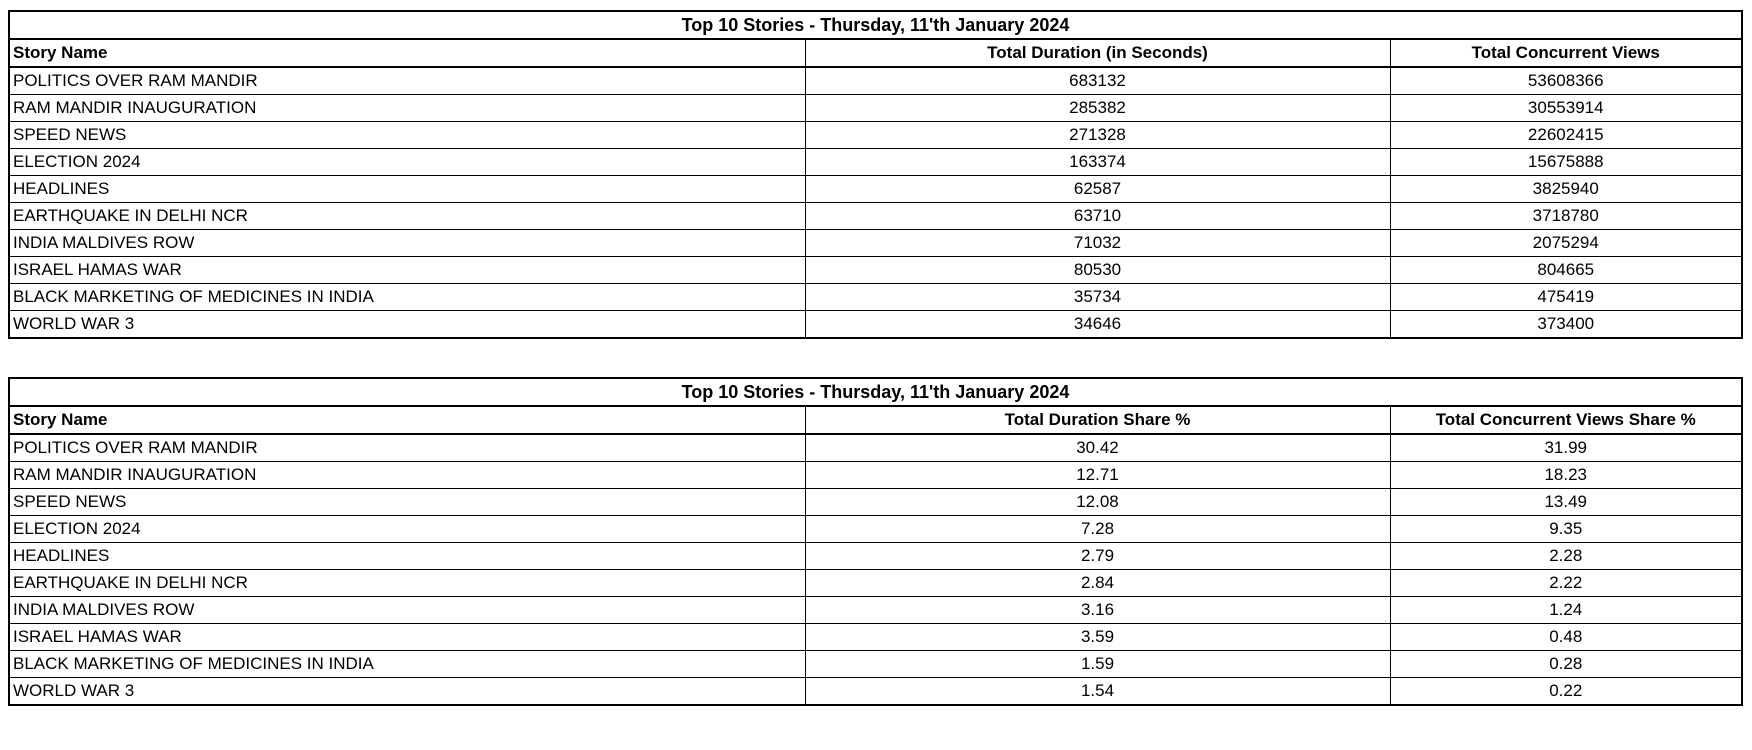 This screenshot has height=750, width=1752. Describe the element at coordinates (1566, 475) in the screenshot. I see `value-cell: 18.23` at that location.